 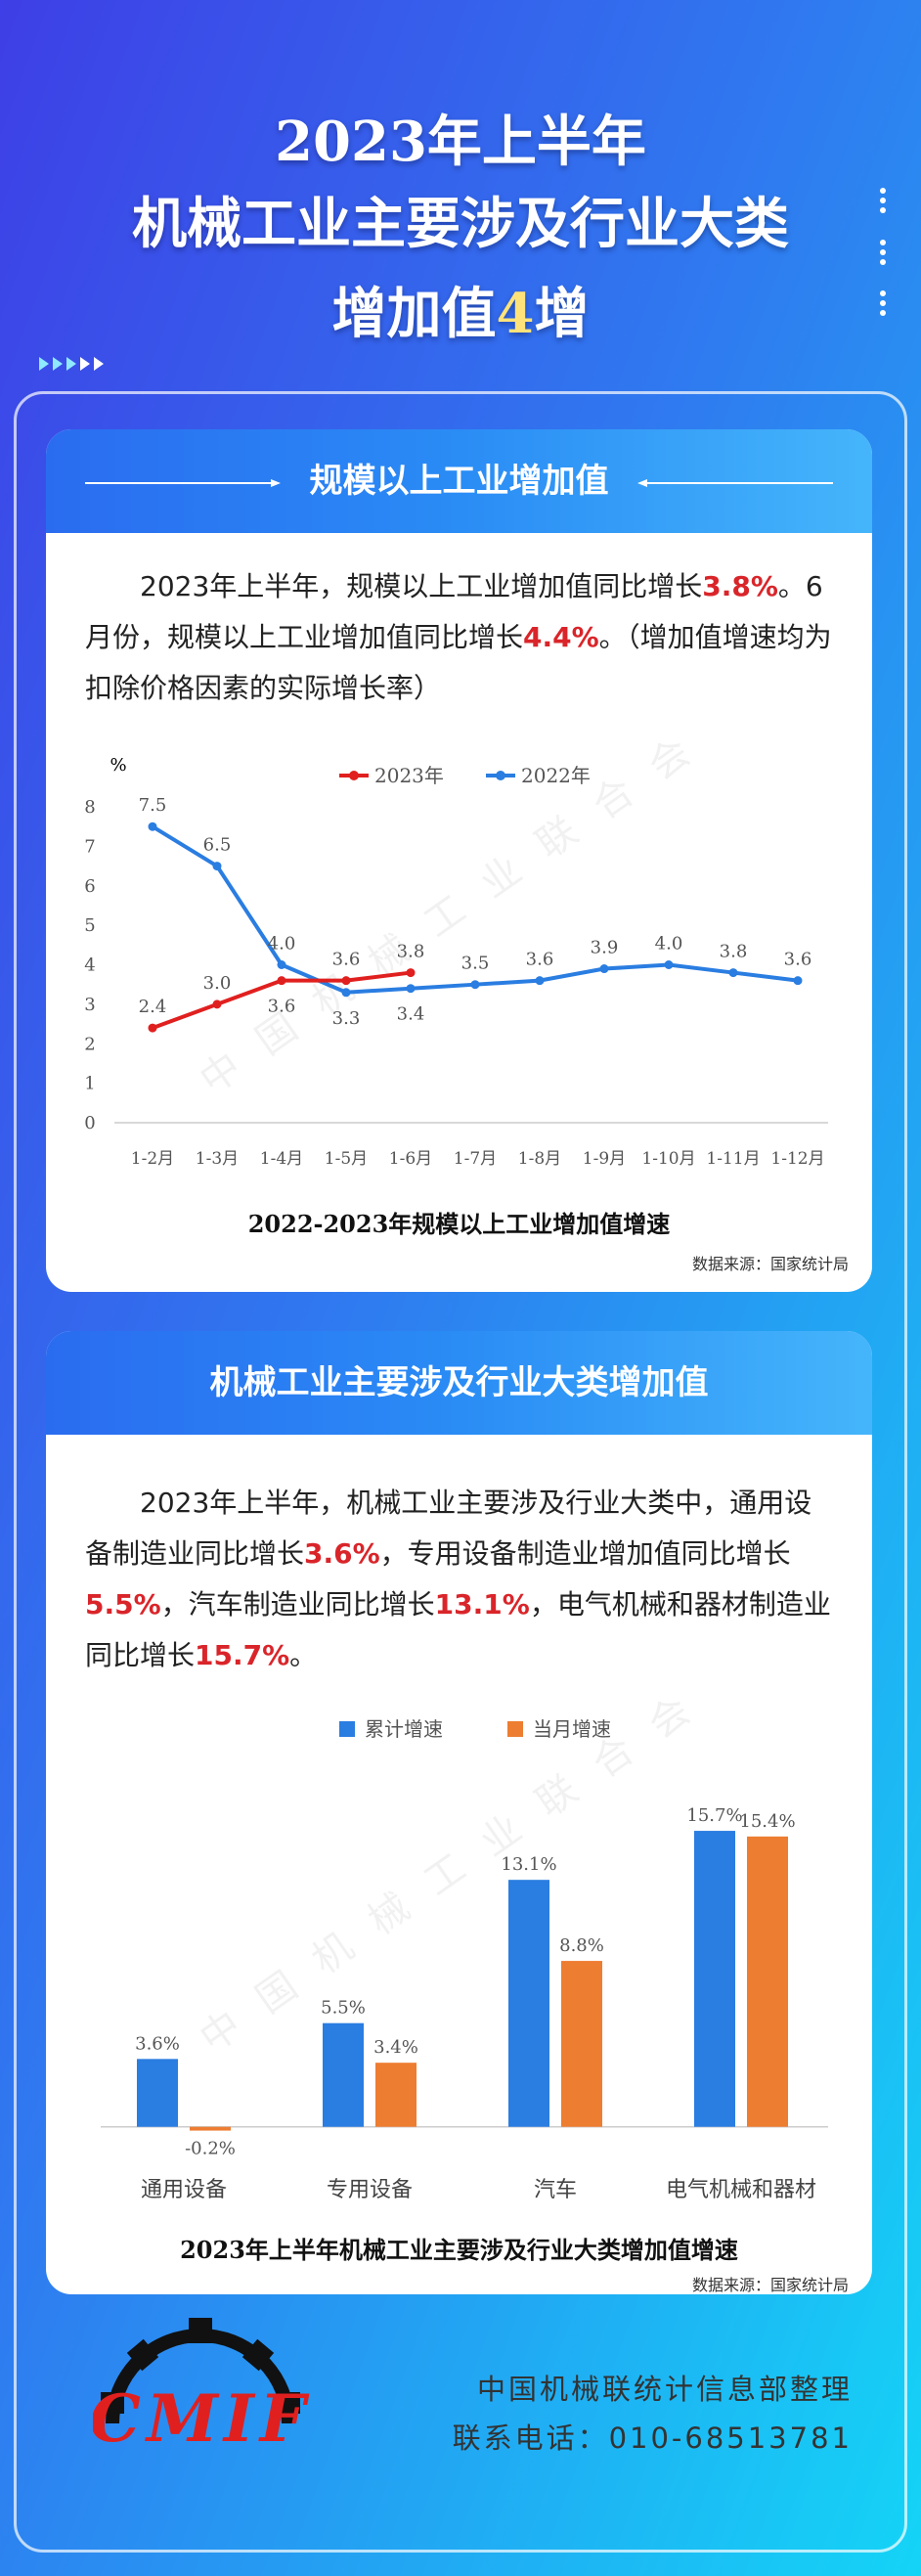 I want to click on arrows-decor, so click(x=71, y=364).